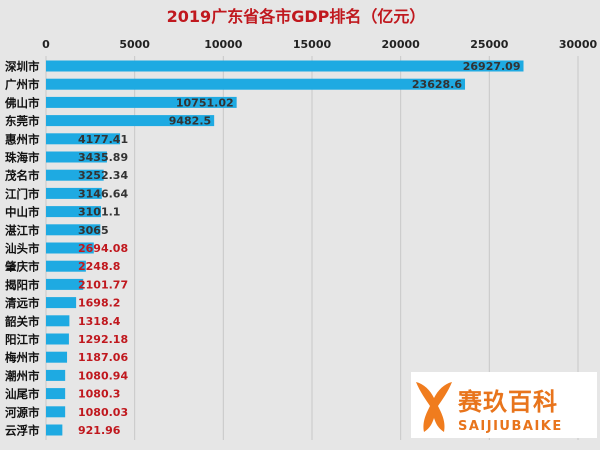  What do you see at coordinates (103, 339) in the screenshot?
I see `value-label: 1292.18` at bounding box center [103, 339].